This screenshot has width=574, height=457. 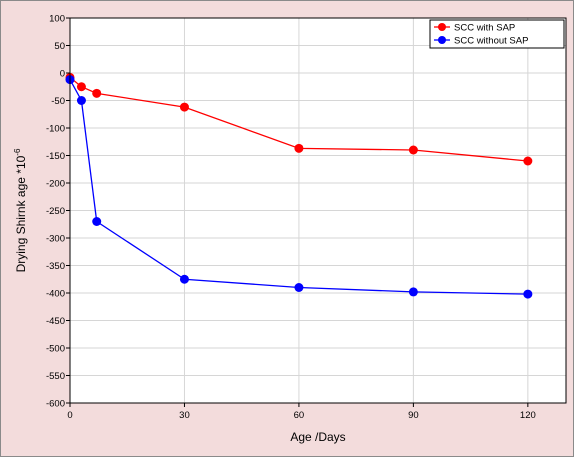 What do you see at coordinates (62, 74) in the screenshot?
I see `y-tick-label: 0` at bounding box center [62, 74].